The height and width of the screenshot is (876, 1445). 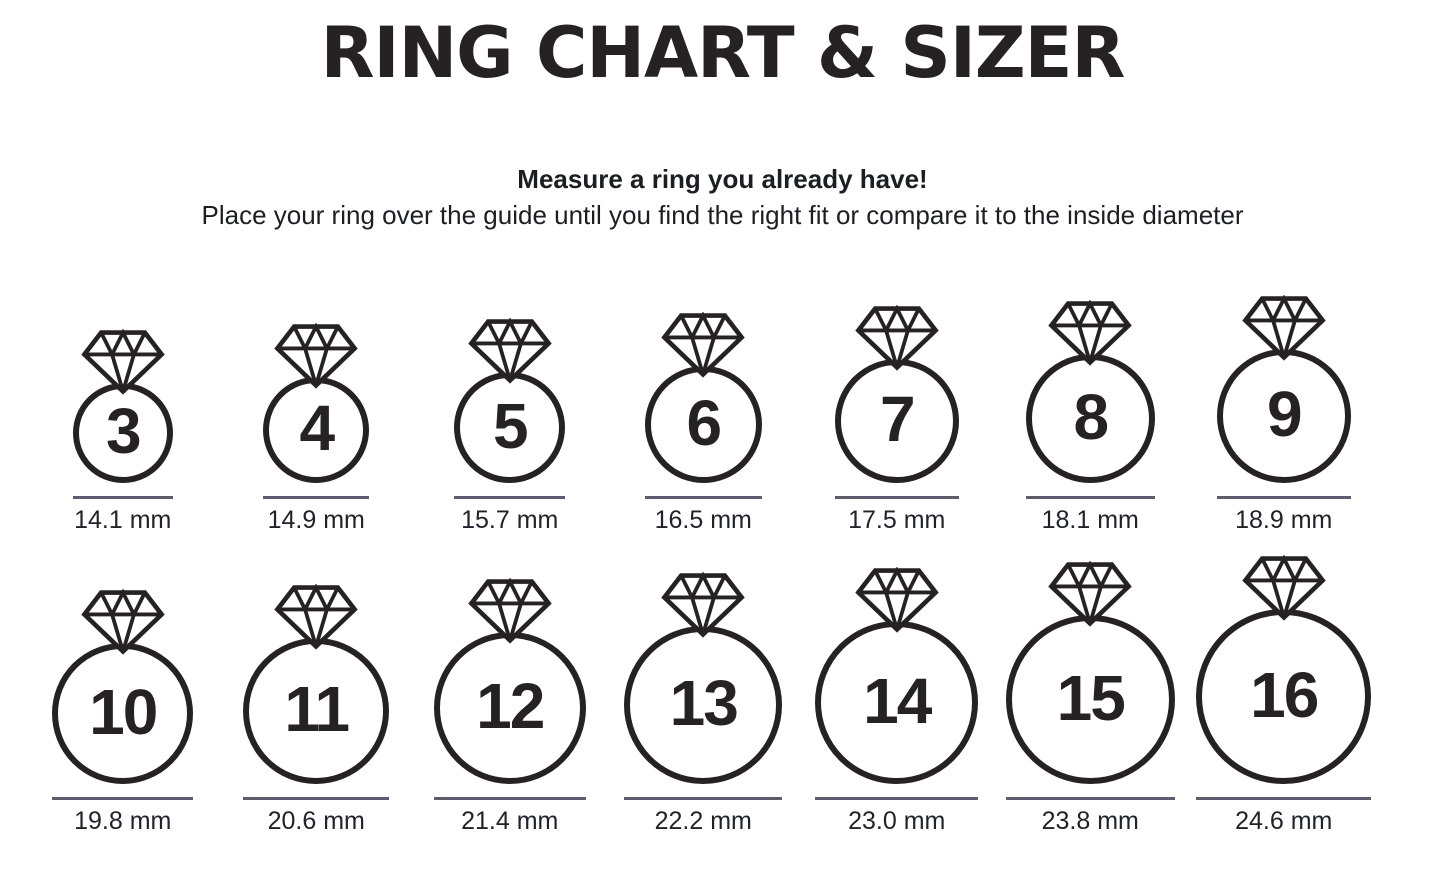 I want to click on ring-size-cell: 5 15.7 mm, so click(x=510, y=426).